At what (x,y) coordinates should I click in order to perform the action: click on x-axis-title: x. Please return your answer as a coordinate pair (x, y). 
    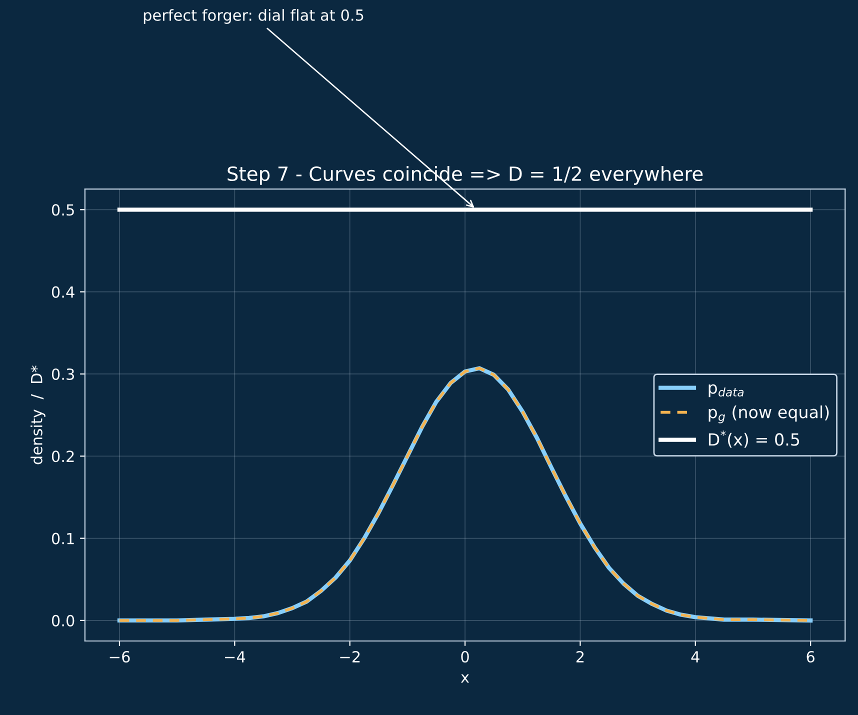
    Looking at the image, I should click on (465, 678).